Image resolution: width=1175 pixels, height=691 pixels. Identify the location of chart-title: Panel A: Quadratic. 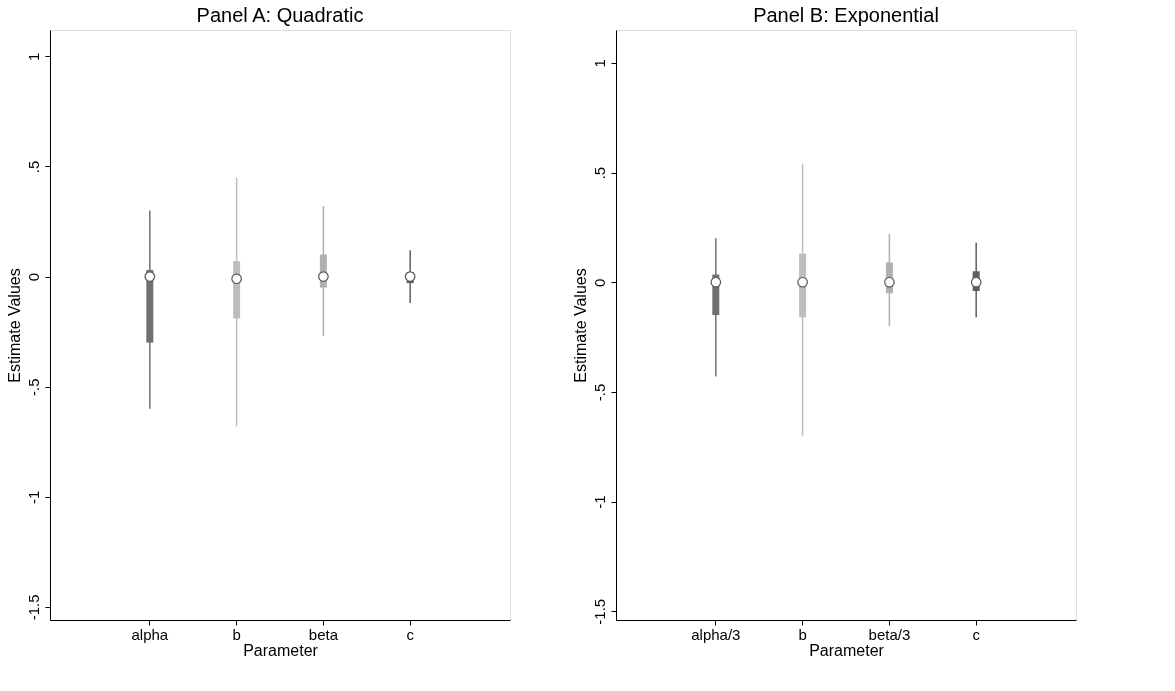
(280, 15).